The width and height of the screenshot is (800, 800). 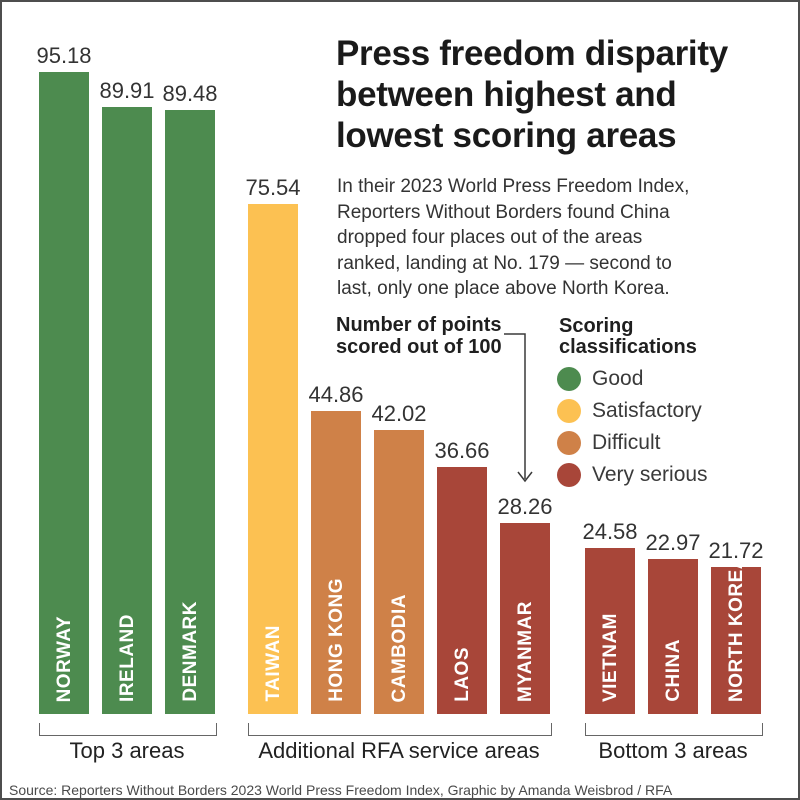 I want to click on bar-country-label: MYANMAR, so click(x=525, y=651).